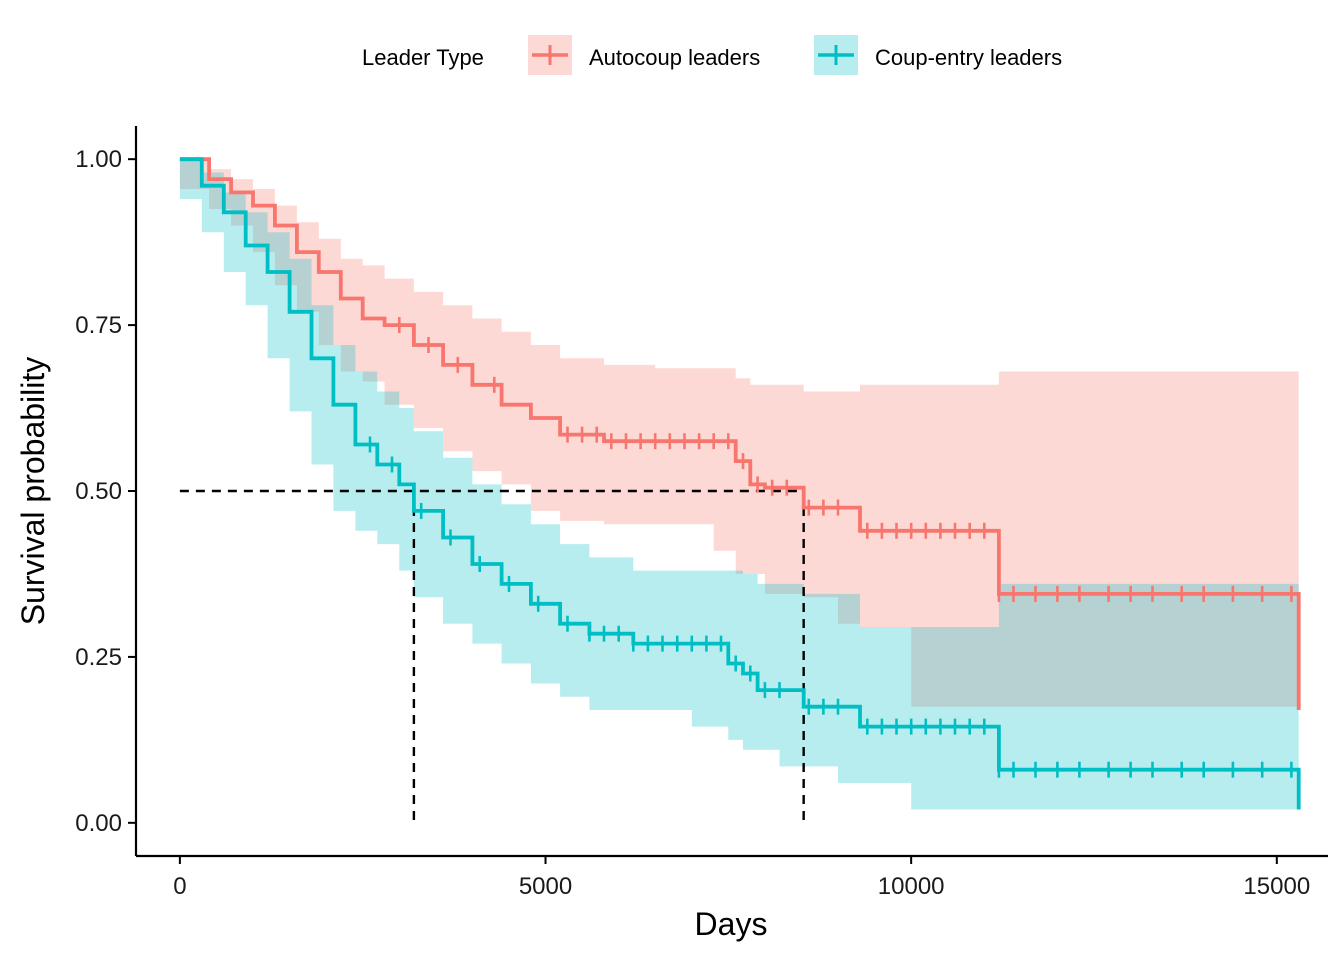 This screenshot has width=1344, height=960. What do you see at coordinates (179, 886) in the screenshot?
I see `x-tick-label: 0` at bounding box center [179, 886].